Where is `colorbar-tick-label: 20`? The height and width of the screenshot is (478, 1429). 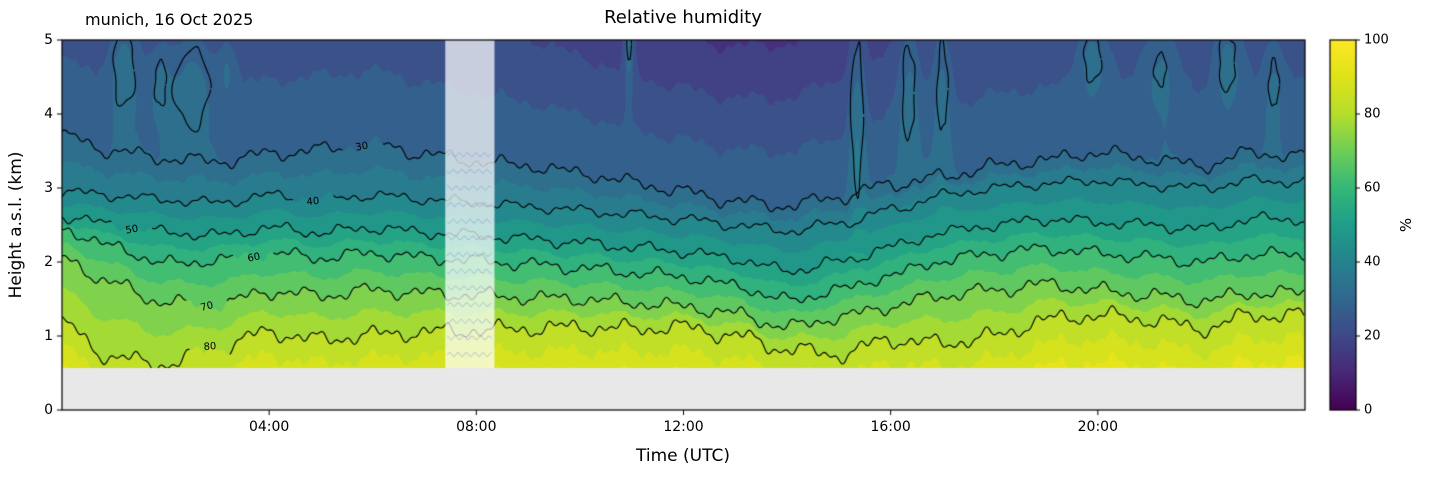
colorbar-tick-label: 20 is located at coordinates (1372, 336).